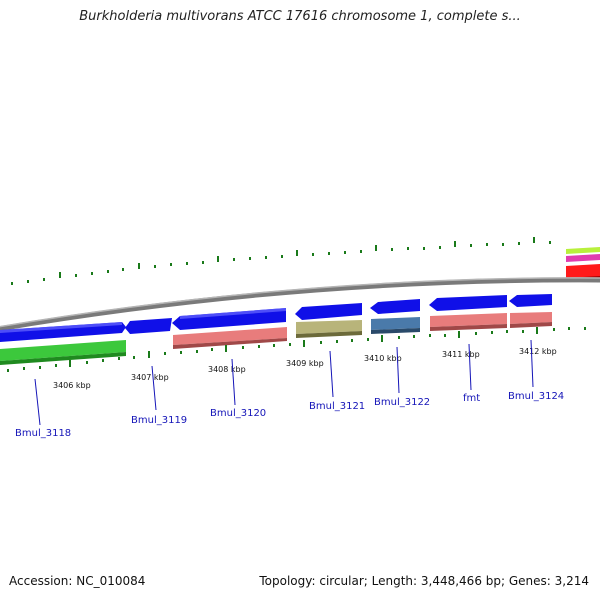  Describe the element at coordinates (305, 363) in the screenshot. I see `tick-label: 3409 kbp` at that location.